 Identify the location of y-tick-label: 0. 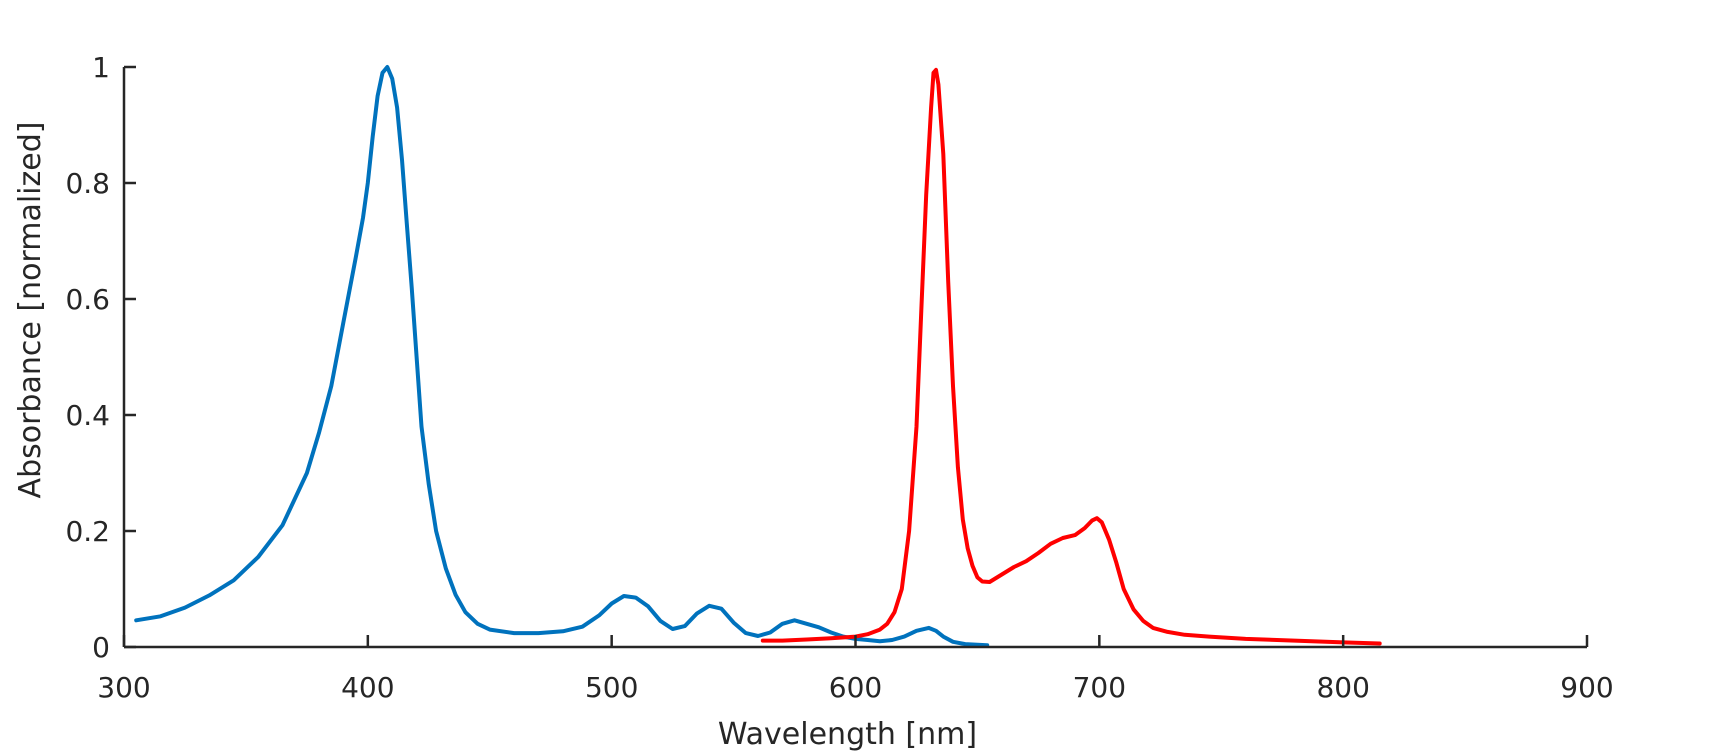
(101, 647).